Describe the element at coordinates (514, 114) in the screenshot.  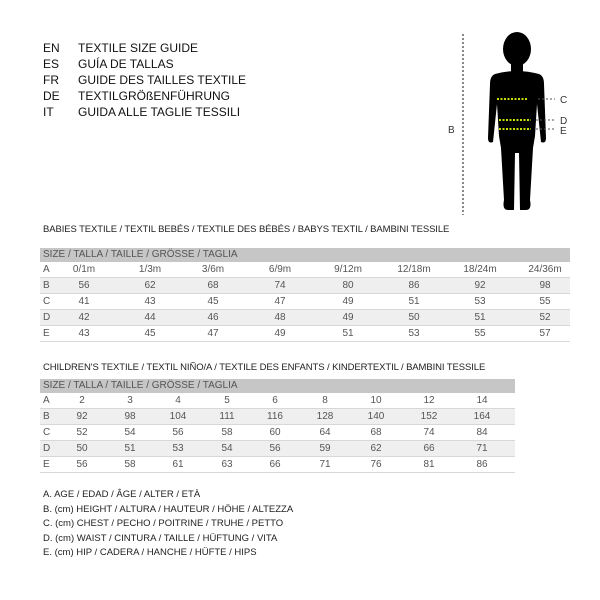
I see `measure-lines` at that location.